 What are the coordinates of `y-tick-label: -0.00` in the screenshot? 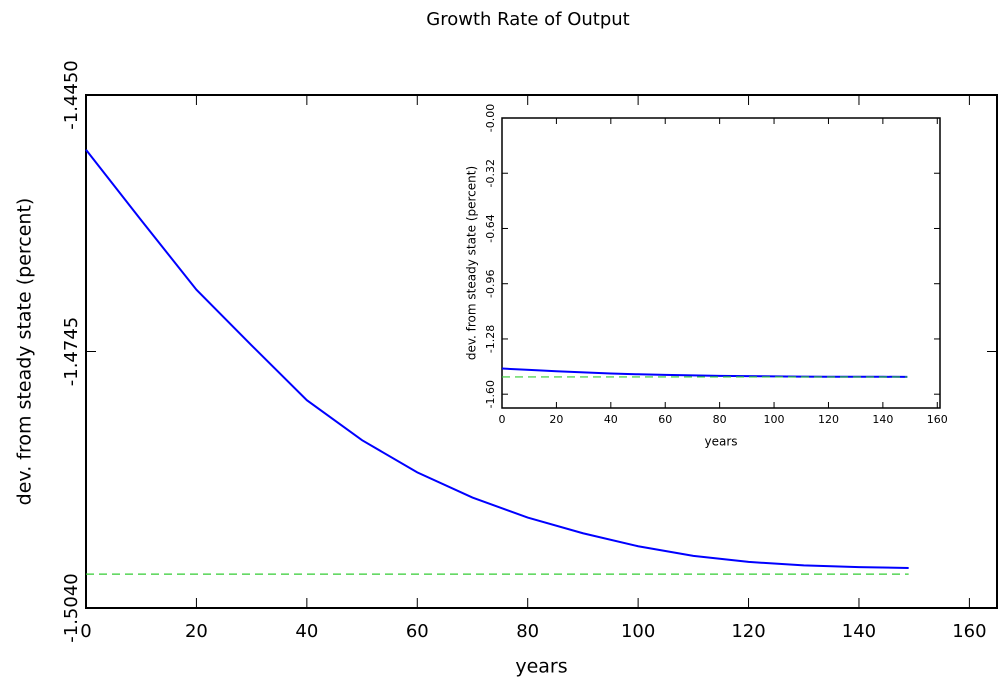 It's located at (490, 118).